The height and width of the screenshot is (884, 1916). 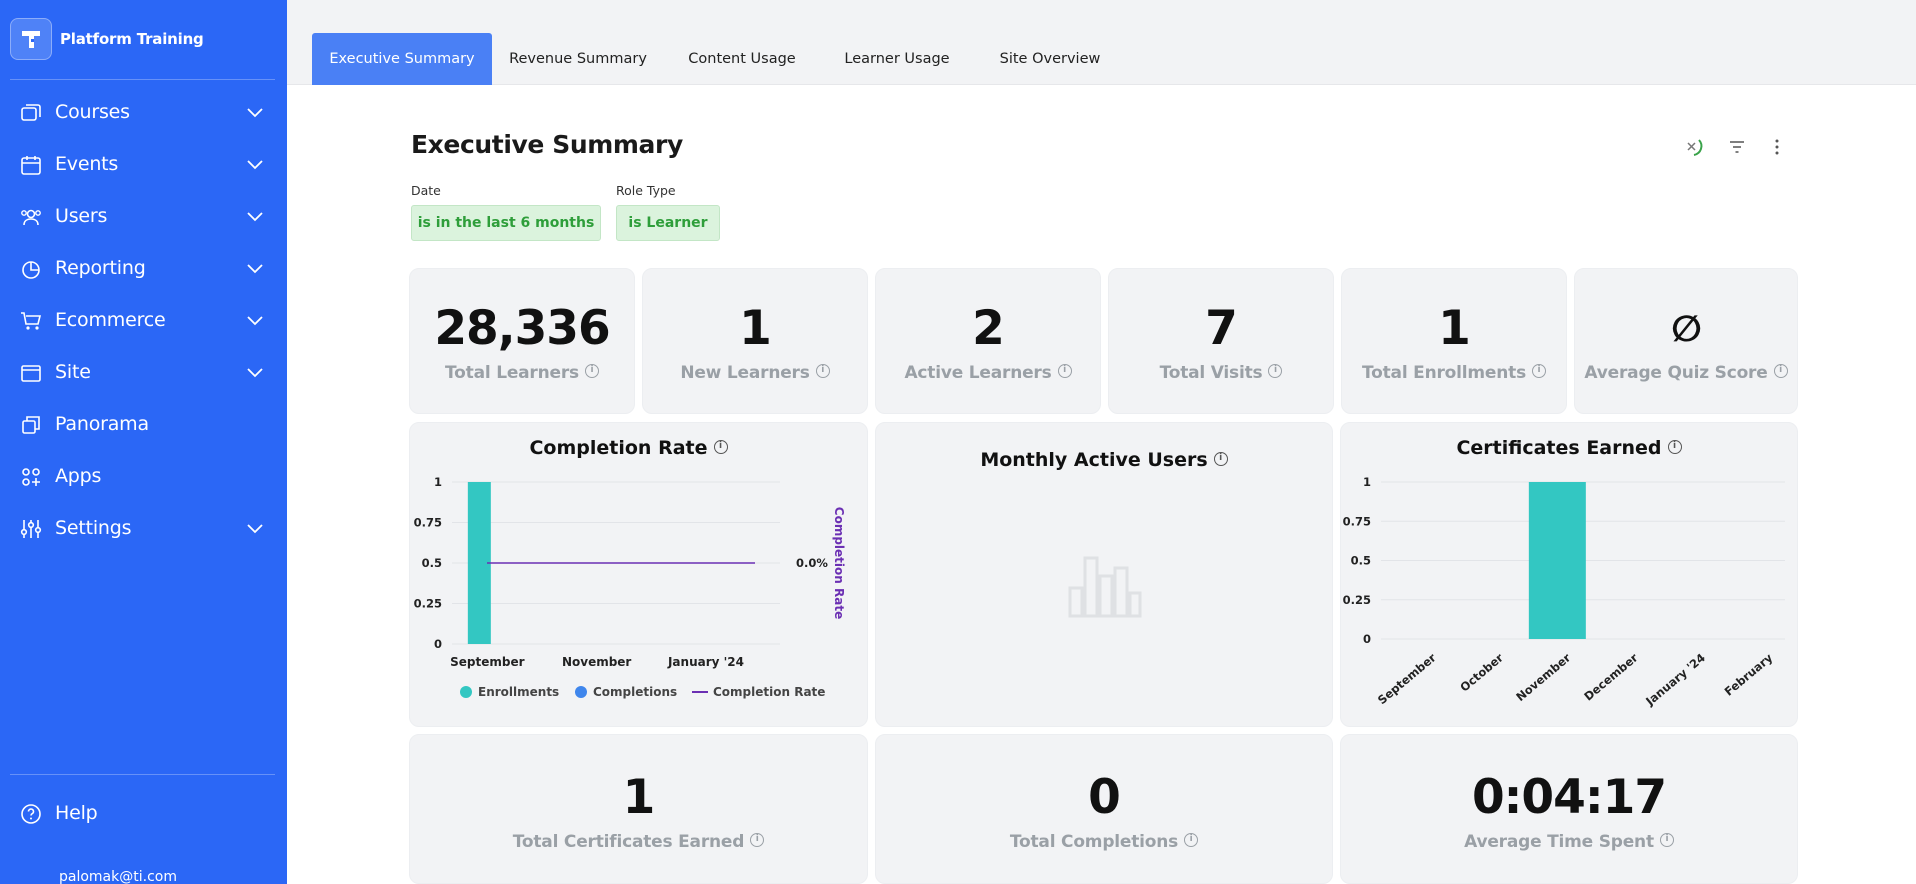 What do you see at coordinates (143, 112) in the screenshot?
I see `sidebar-item-courses: Courses` at bounding box center [143, 112].